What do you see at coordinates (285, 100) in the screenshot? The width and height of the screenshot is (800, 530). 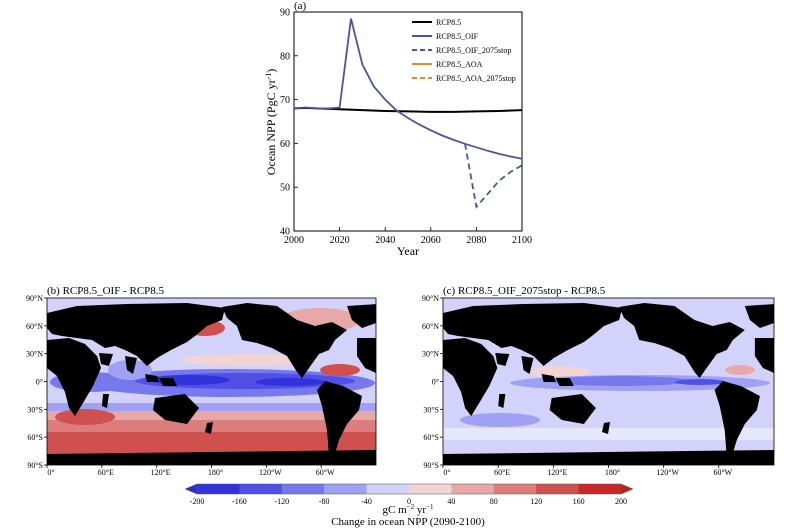 I see `y-tick-label: 70` at bounding box center [285, 100].